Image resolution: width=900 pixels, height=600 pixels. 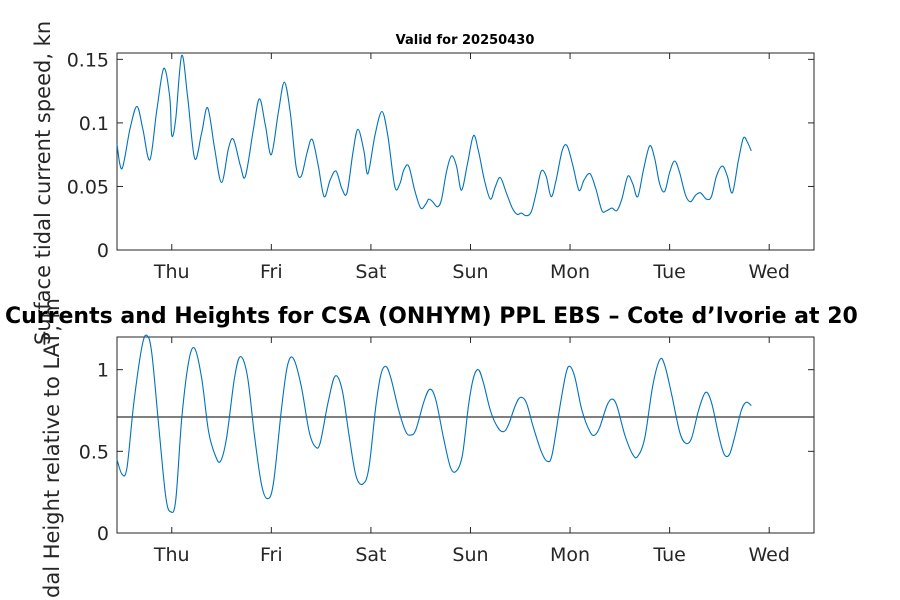 I want to click on height-x-tick-label: Wed, so click(x=768, y=555).